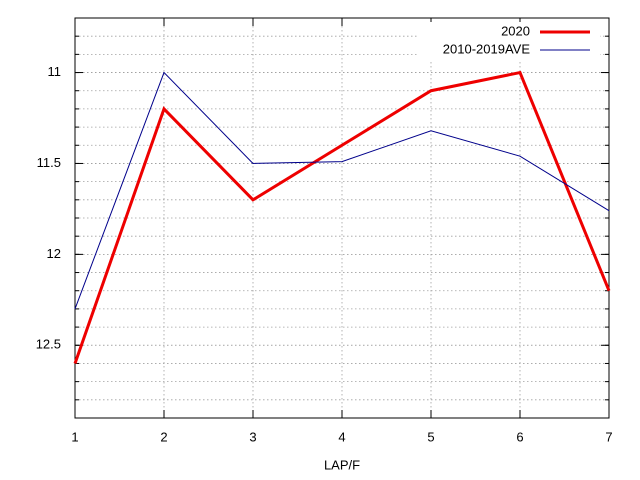  What do you see at coordinates (54, 253) in the screenshot?
I see `y-tick-label: 12` at bounding box center [54, 253].